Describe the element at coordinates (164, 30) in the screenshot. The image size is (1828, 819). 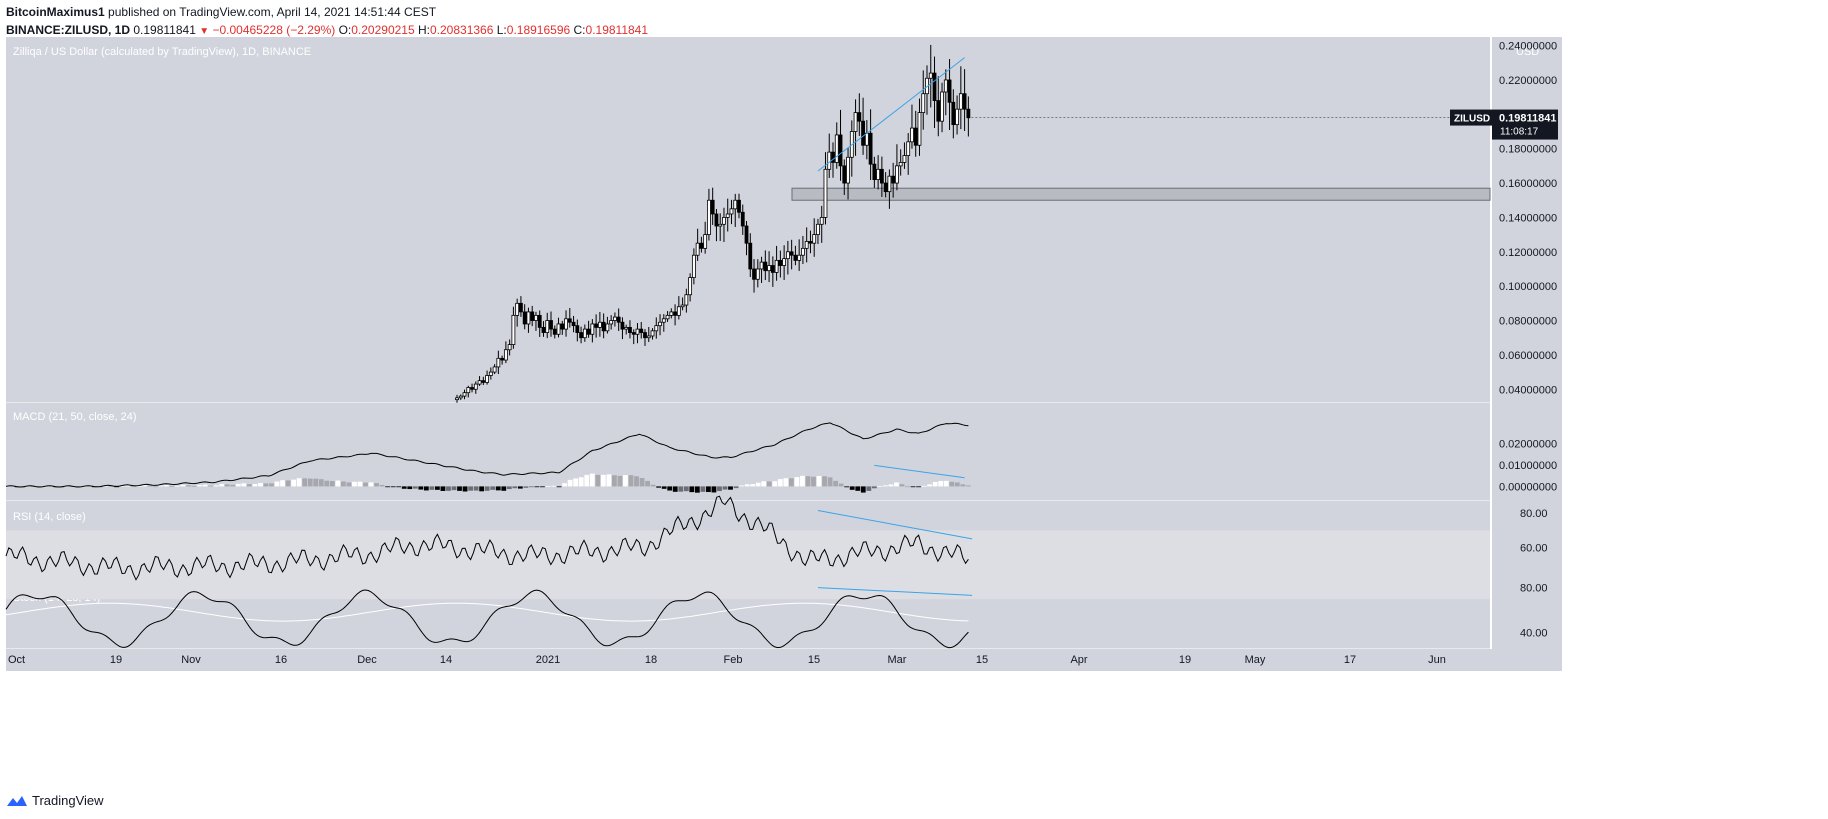
I see `last-price: 0.19811841` at that location.